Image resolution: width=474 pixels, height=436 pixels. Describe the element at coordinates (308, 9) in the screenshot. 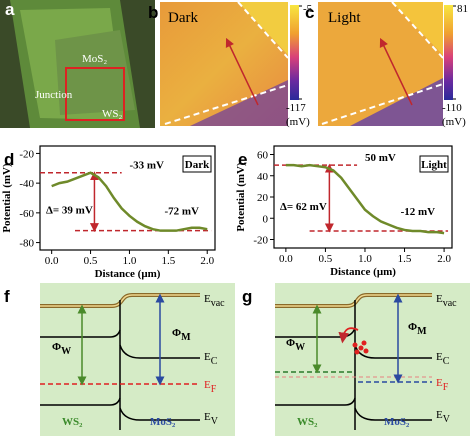

I see `colorbar-label: -5` at that location.